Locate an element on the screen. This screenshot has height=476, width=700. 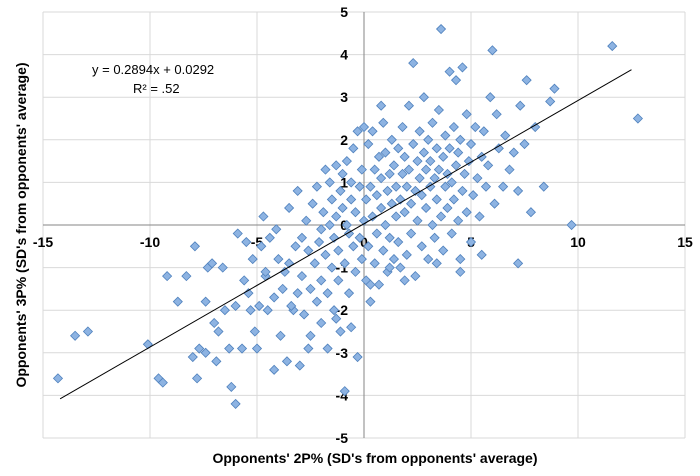
x-tick-label: -15 is located at coordinates (43, 242).